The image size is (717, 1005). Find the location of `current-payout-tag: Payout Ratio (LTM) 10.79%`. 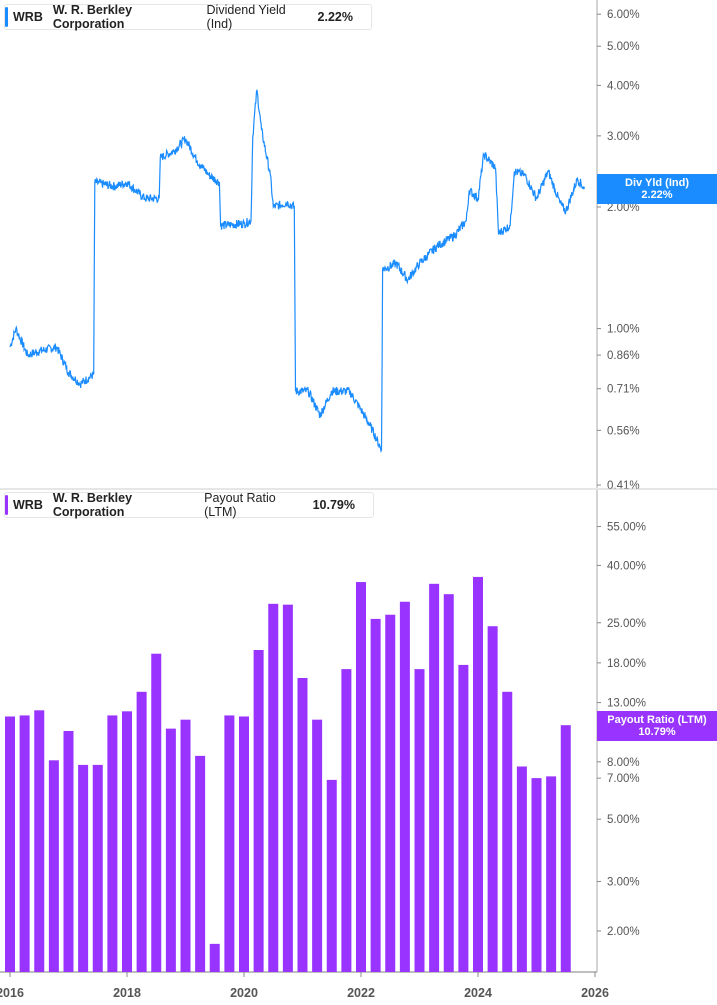

current-payout-tag: Payout Ratio (LTM) 10.79% is located at coordinates (657, 726).